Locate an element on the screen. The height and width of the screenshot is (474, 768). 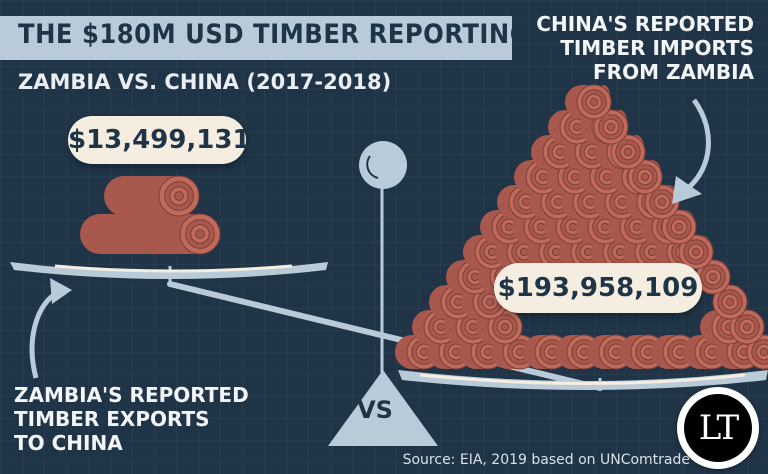
small-log-pile is located at coordinates (150, 215).